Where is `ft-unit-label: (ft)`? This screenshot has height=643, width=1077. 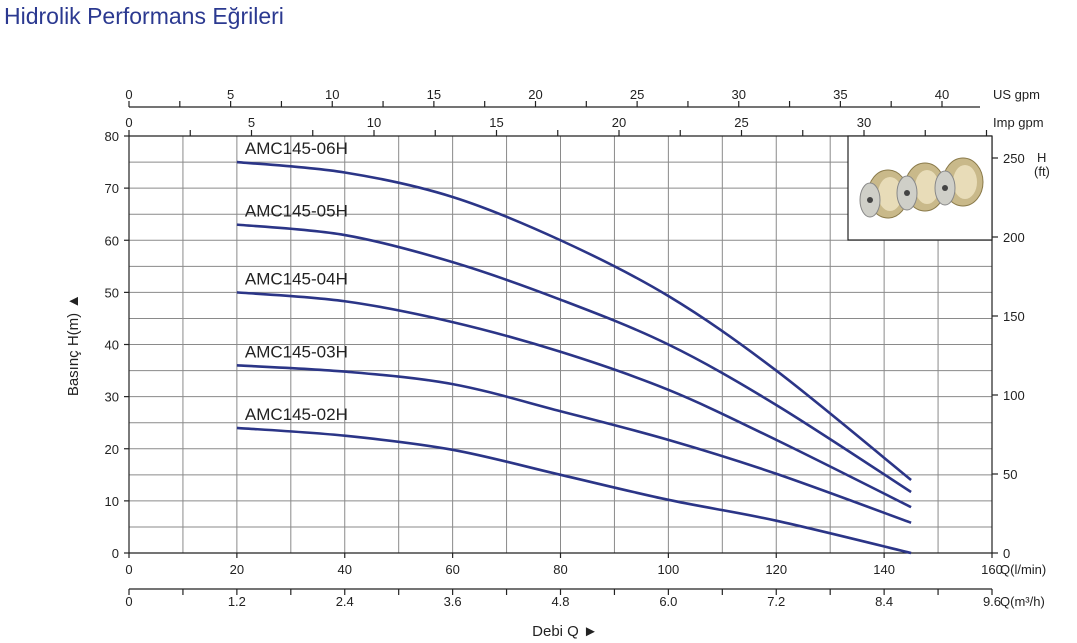
ft-unit-label: (ft) is located at coordinates (1042, 171).